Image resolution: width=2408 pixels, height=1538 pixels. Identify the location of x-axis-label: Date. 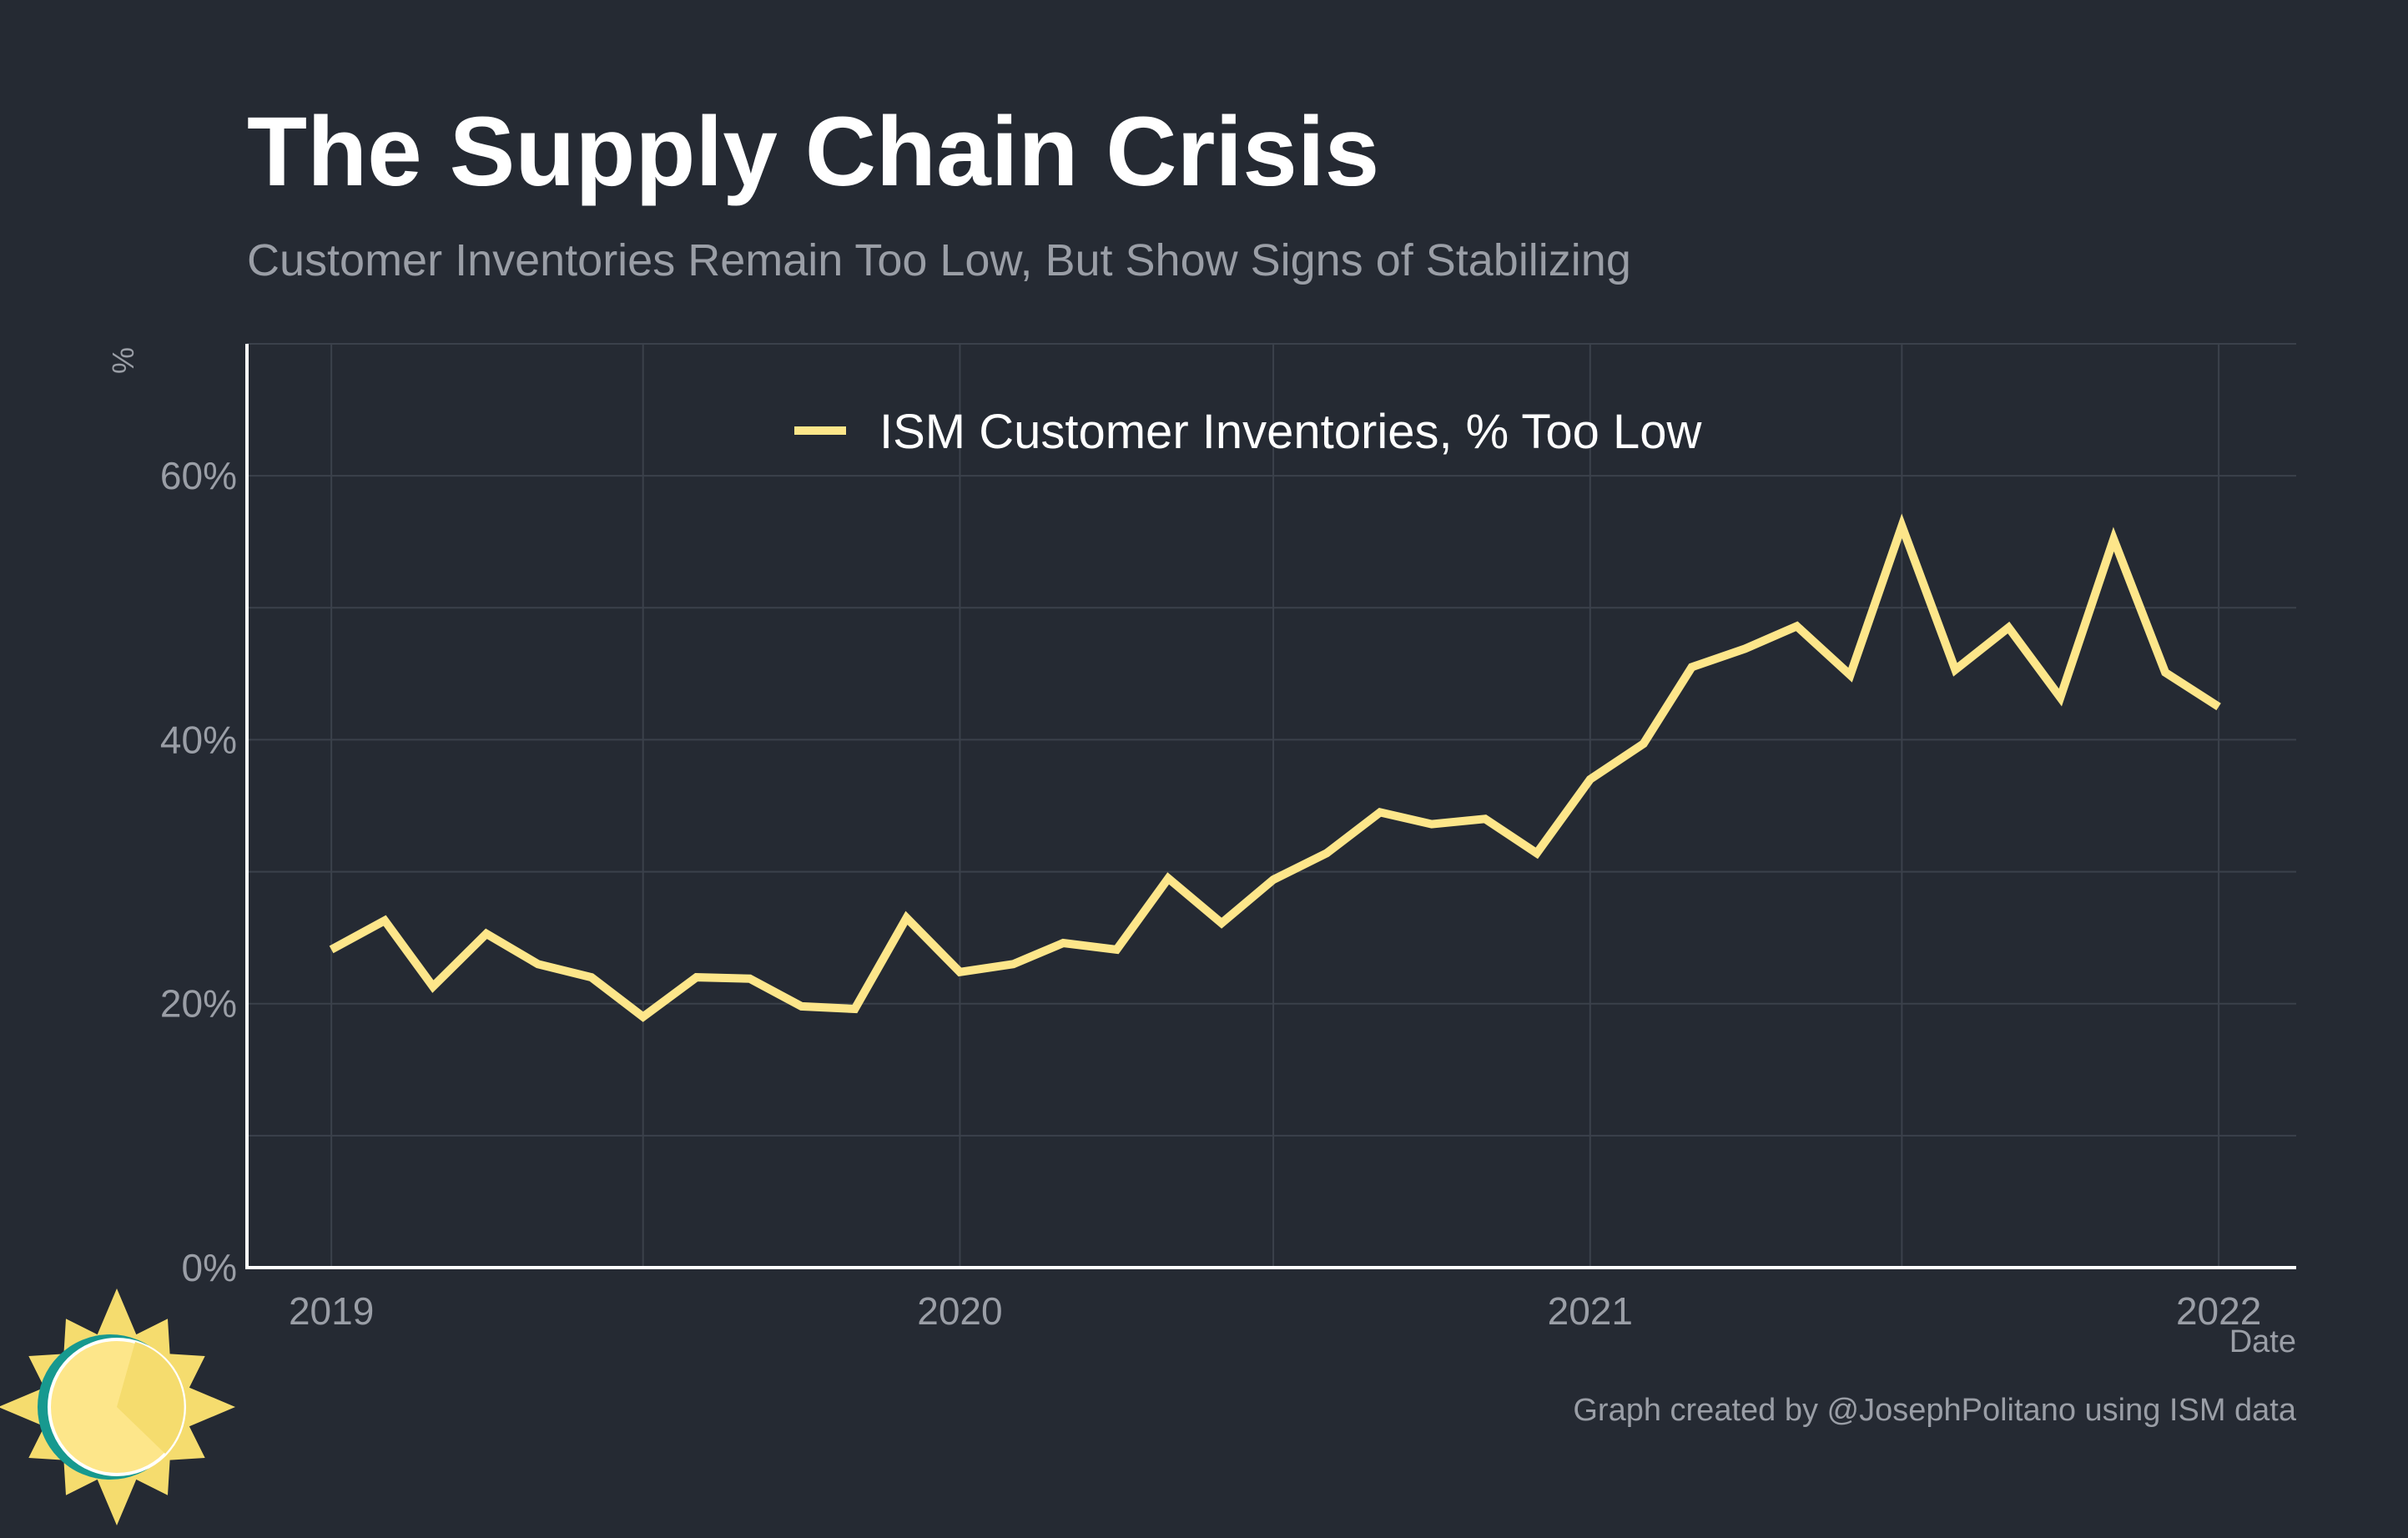
(2262, 1341).